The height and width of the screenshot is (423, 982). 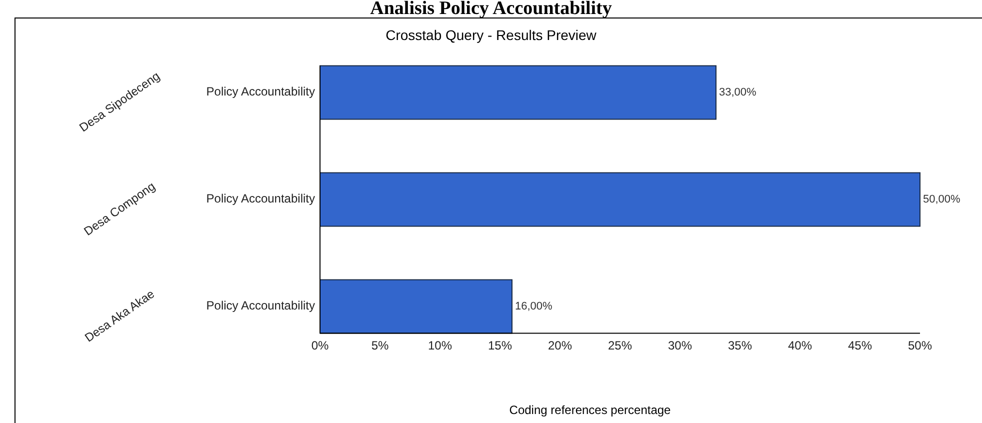 I want to click on x-tick-label: 50%, so click(x=920, y=345).